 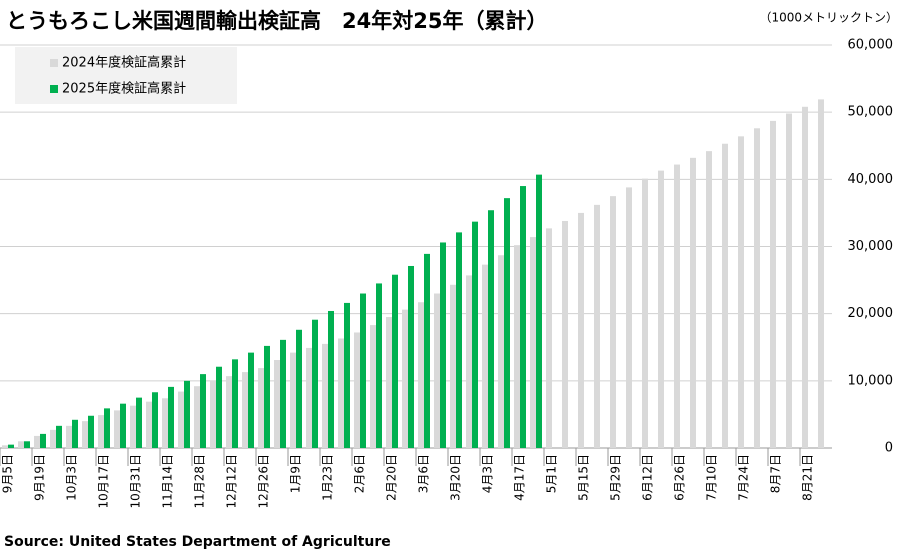 What do you see at coordinates (871, 380) in the screenshot?
I see `y-tick-label: 10,000` at bounding box center [871, 380].